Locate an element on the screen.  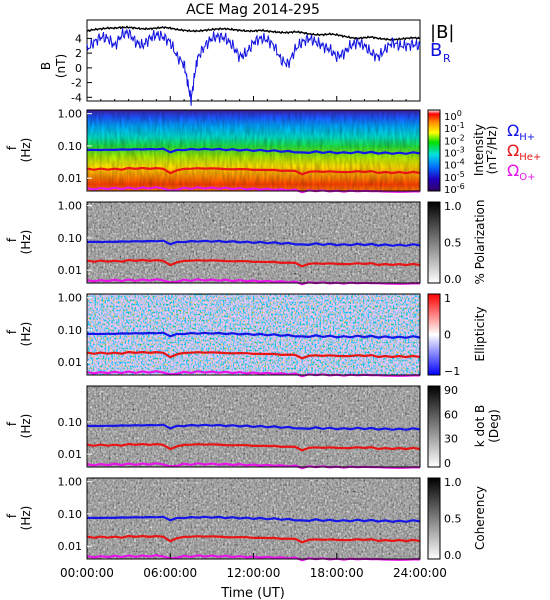
intensity-cb-tick: 10⁻¹ is located at coordinates (454, 128).